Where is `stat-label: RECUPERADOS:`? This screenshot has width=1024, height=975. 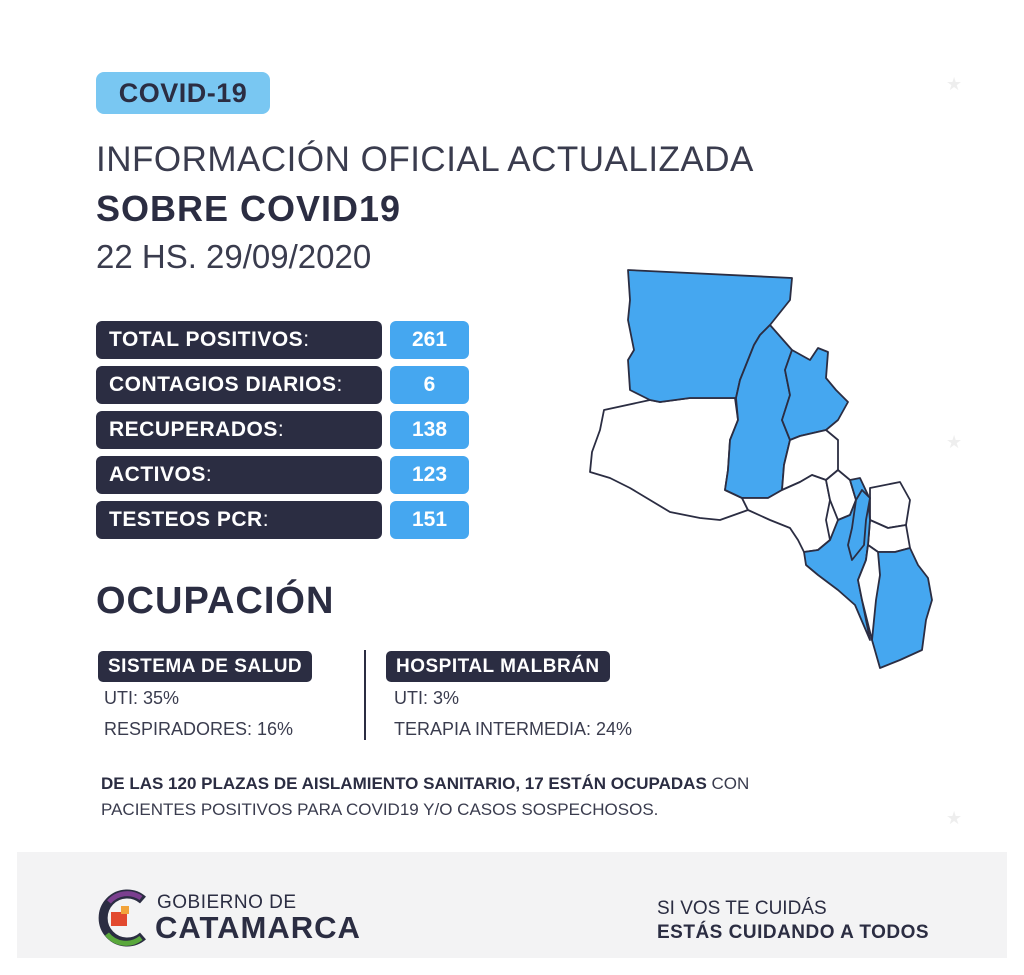 stat-label: RECUPERADOS: is located at coordinates (239, 430).